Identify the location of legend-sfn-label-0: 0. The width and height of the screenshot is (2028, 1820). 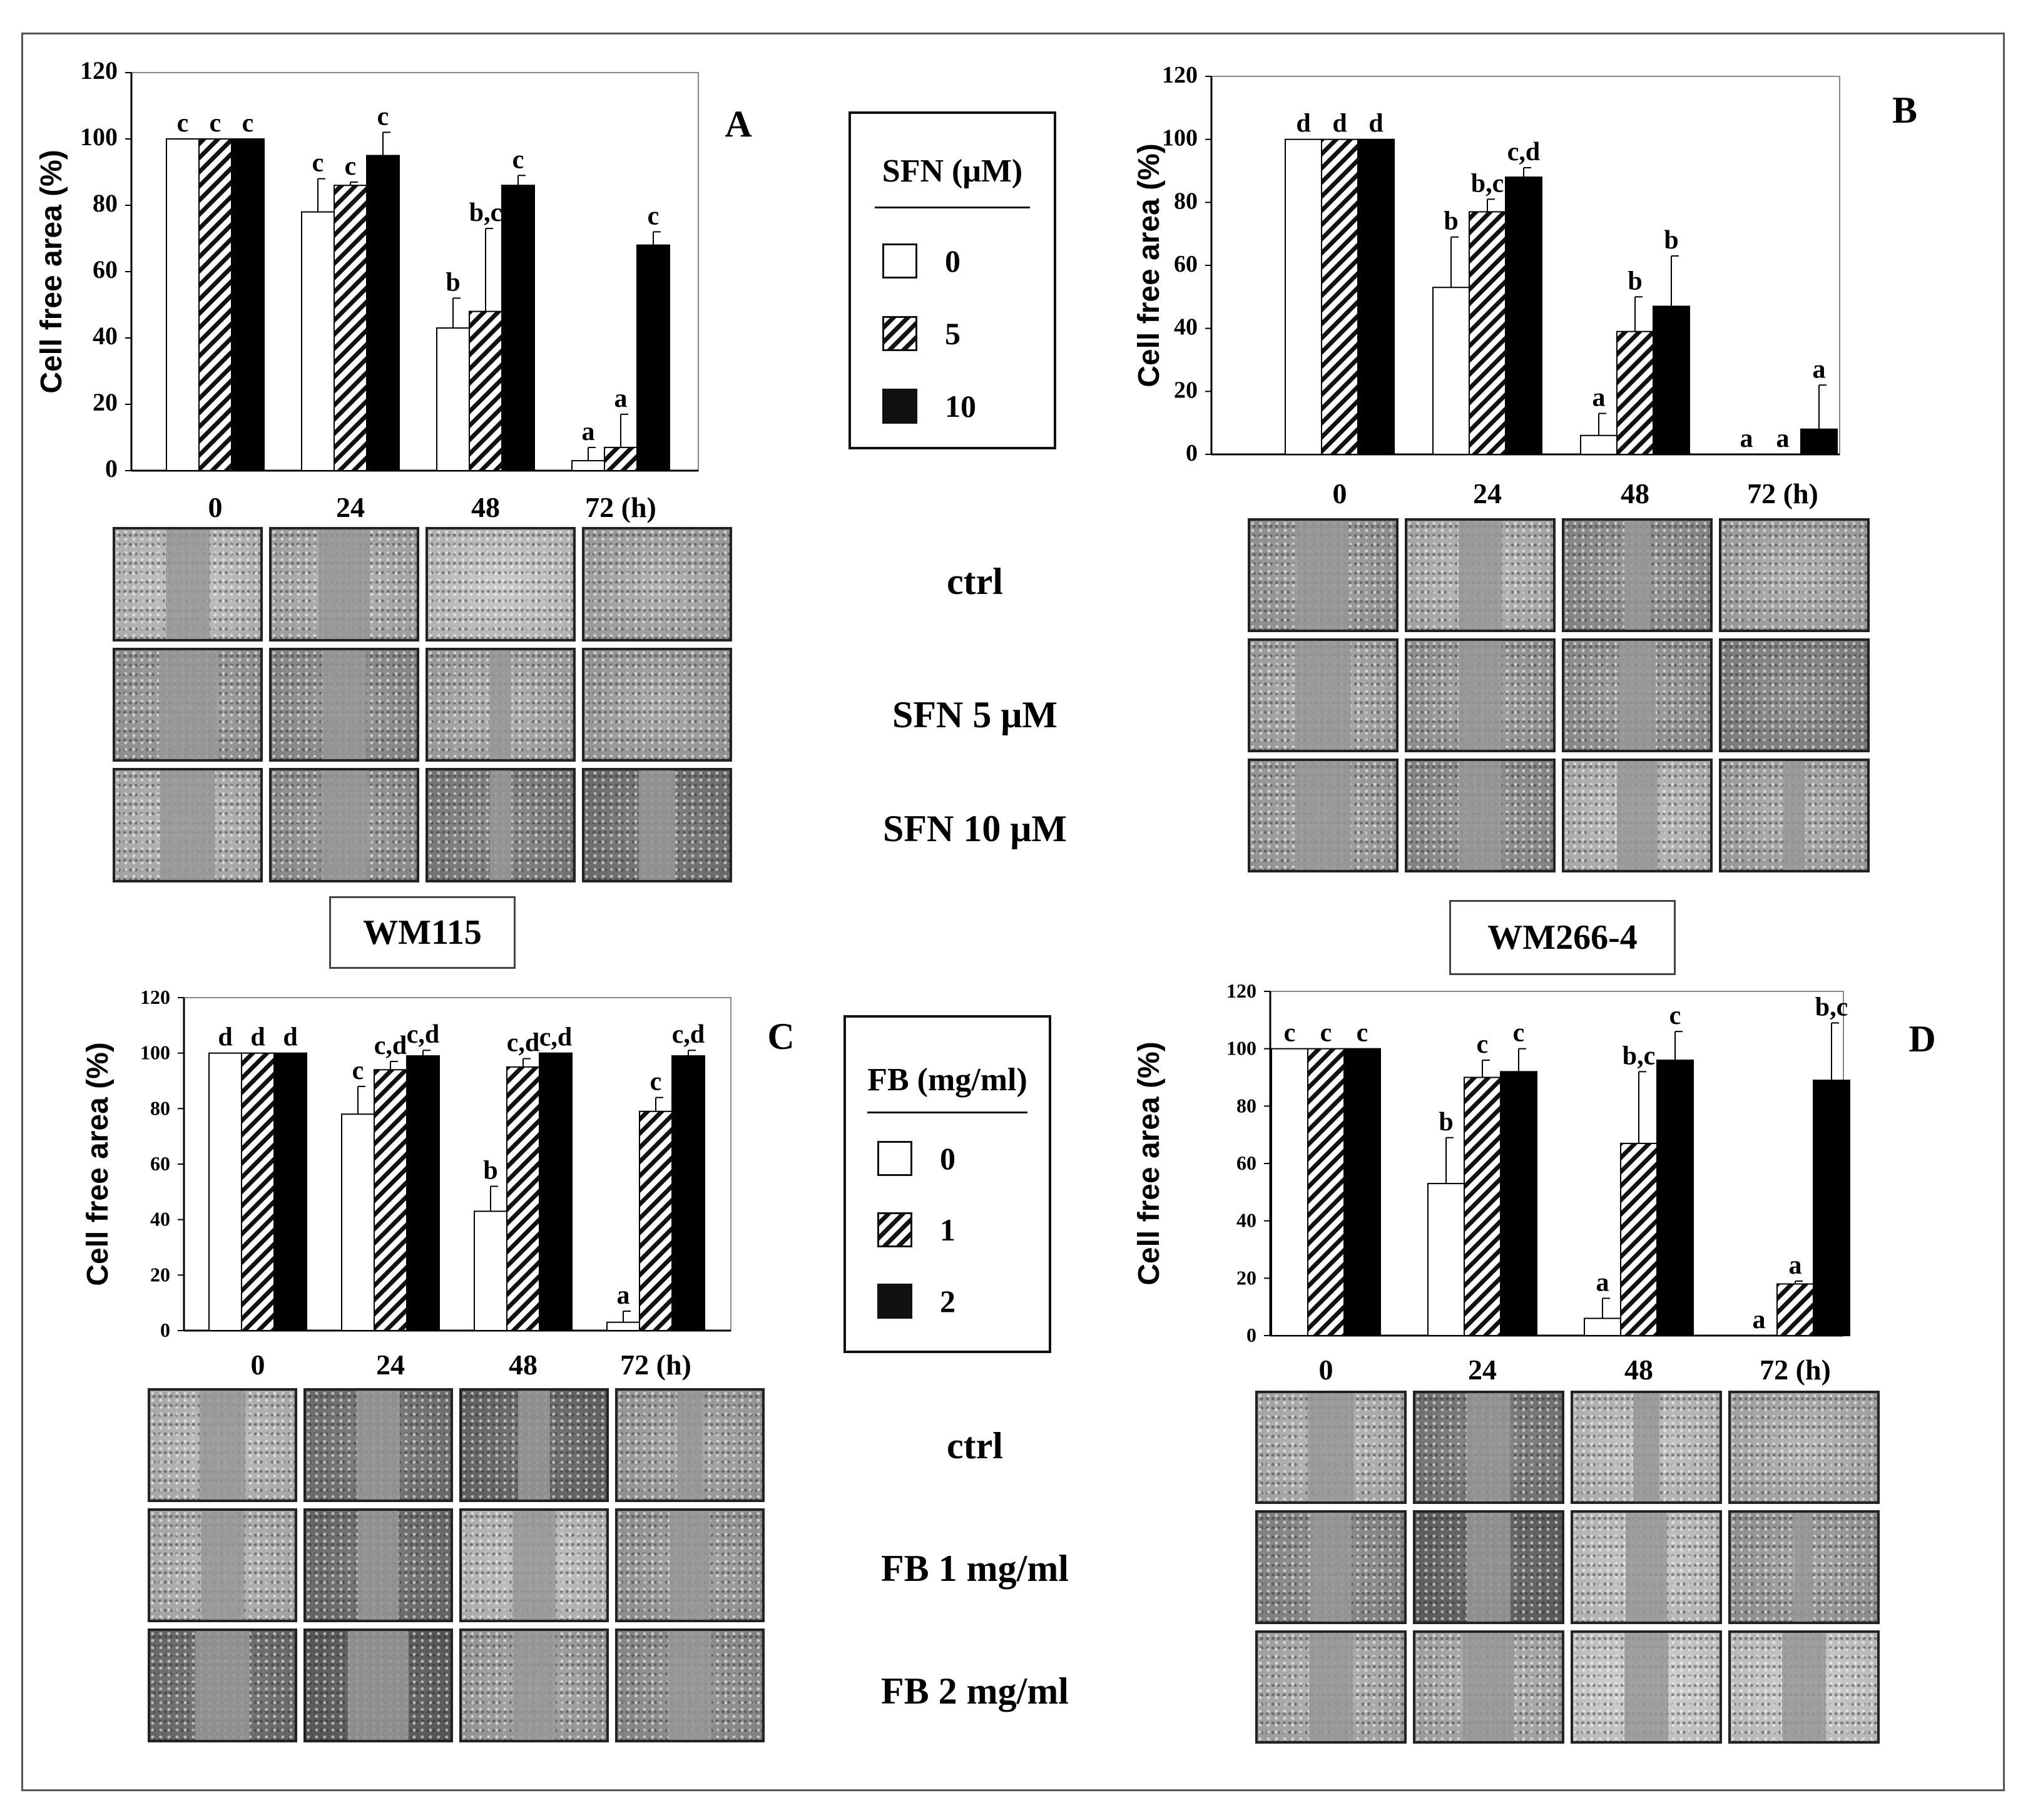
(952, 261).